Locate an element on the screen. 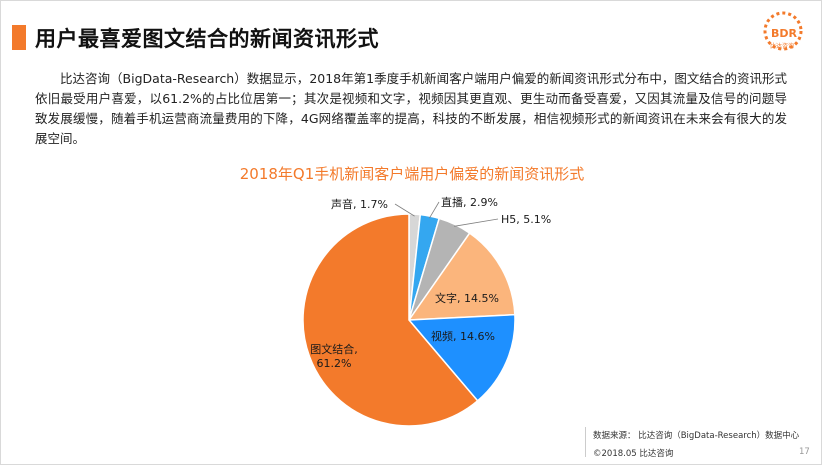  page-title: 用户最喜爱图文结合的新闻资讯形式 is located at coordinates (207, 39).